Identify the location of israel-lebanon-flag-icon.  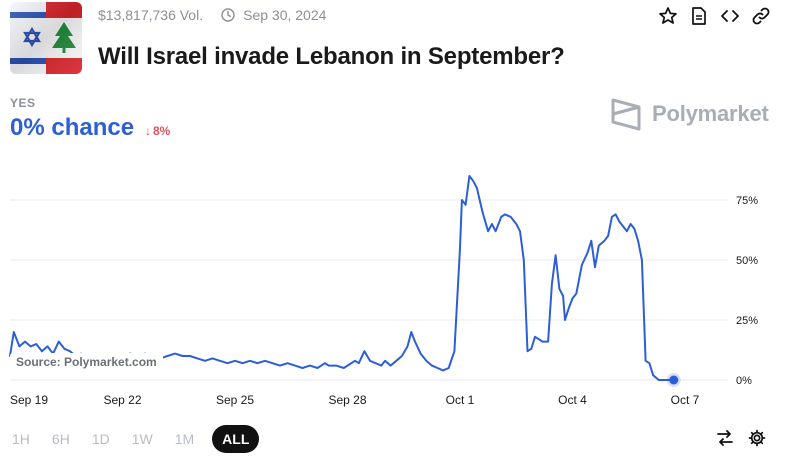
(46, 38).